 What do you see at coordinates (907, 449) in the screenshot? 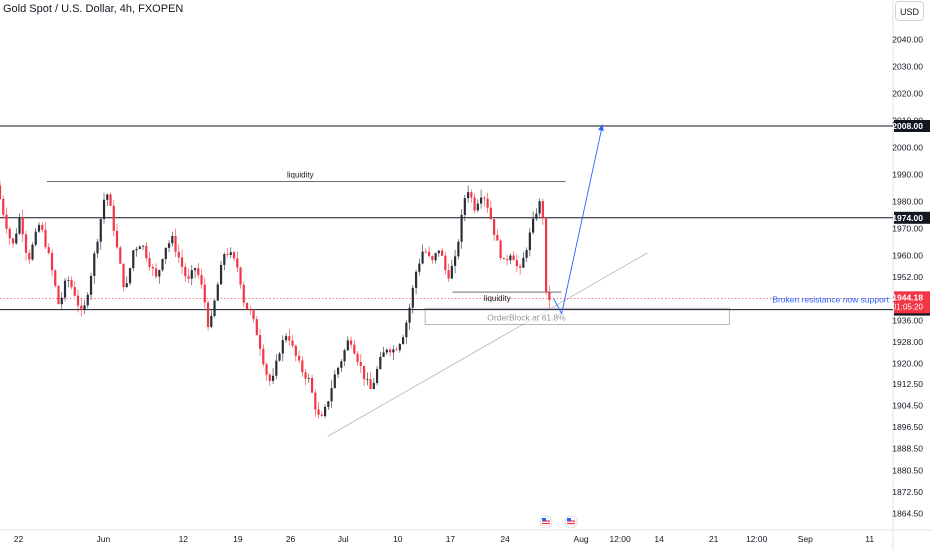
I see `y-tick-label: 1888.50` at bounding box center [907, 449].